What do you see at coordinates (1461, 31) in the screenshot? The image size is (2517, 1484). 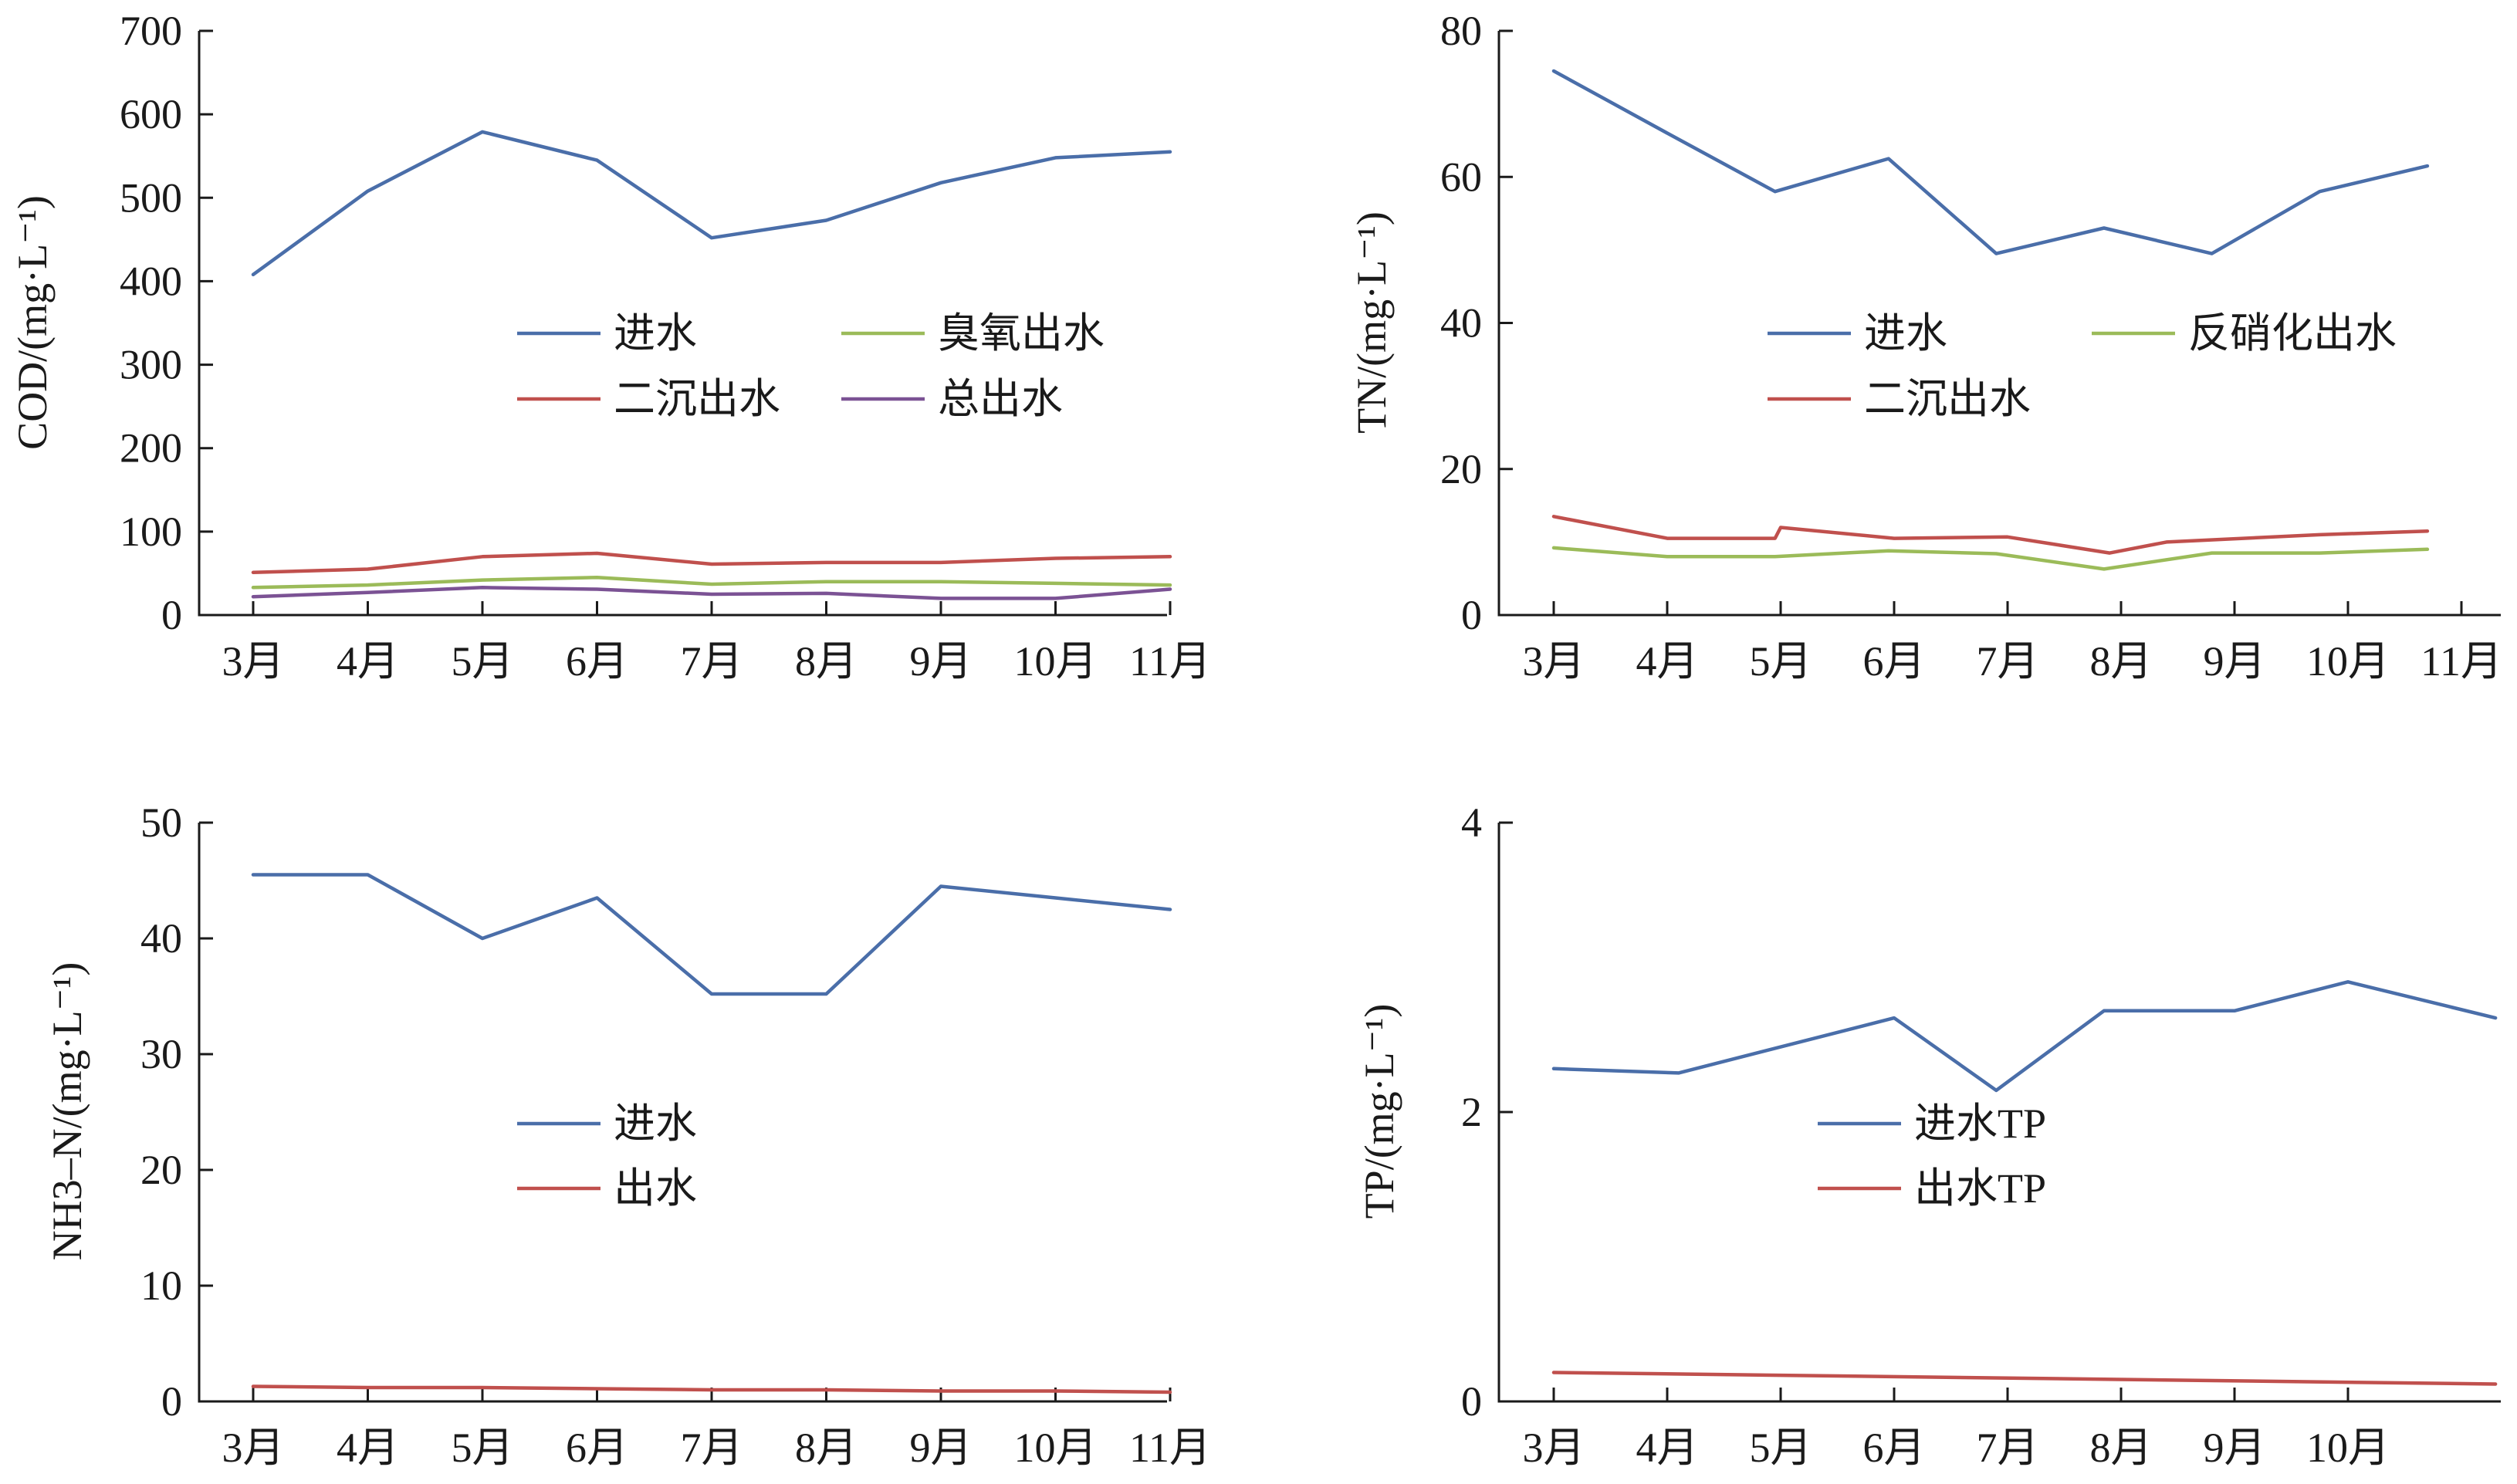 I see `y-tick-label: 80` at bounding box center [1461, 31].